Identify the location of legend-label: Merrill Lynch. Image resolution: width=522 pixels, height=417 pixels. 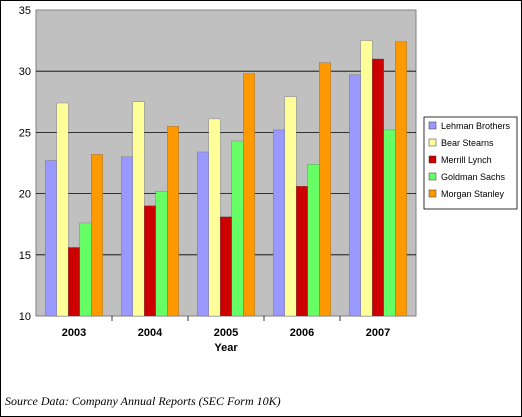
(466, 160).